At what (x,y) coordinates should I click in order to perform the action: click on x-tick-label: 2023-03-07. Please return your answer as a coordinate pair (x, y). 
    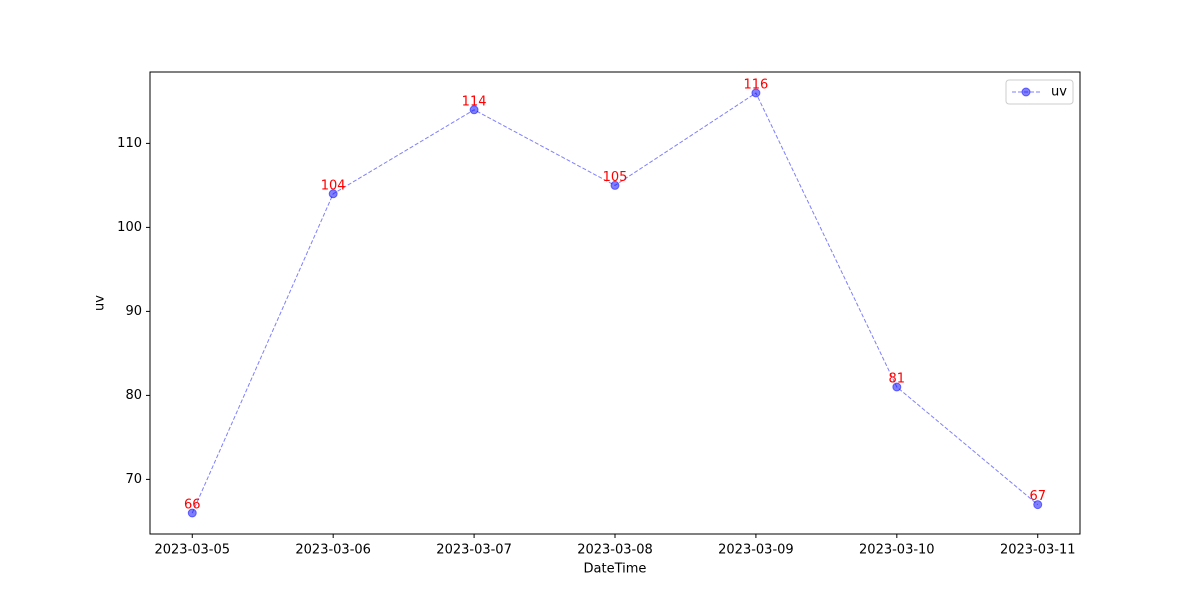
    Looking at the image, I should click on (474, 550).